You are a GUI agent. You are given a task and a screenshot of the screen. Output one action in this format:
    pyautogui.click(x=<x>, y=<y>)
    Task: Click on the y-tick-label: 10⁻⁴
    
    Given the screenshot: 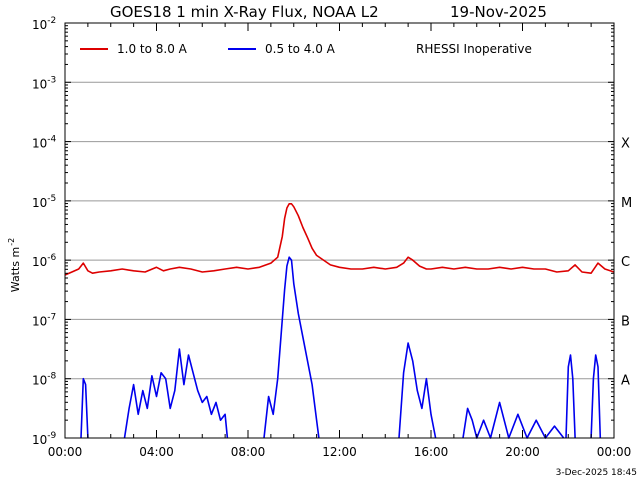 What is the action you would take?
    pyautogui.click(x=44, y=143)
    